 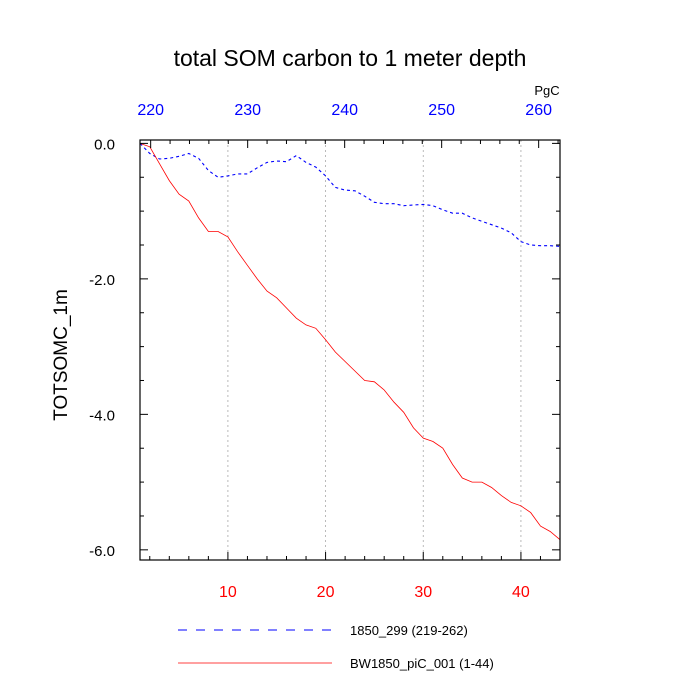 I want to click on top-tick-label-220: 220, so click(x=150, y=110).